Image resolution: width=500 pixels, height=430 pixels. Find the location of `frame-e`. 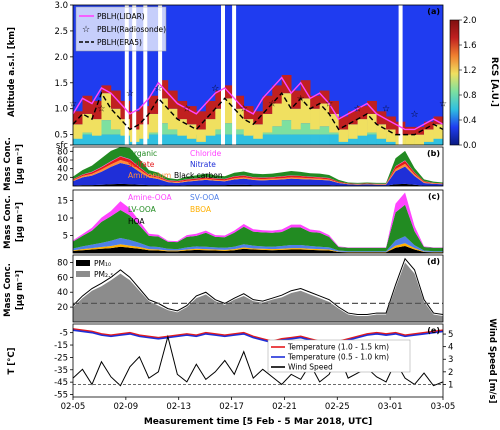

frame-e is located at coordinates (258, 360).